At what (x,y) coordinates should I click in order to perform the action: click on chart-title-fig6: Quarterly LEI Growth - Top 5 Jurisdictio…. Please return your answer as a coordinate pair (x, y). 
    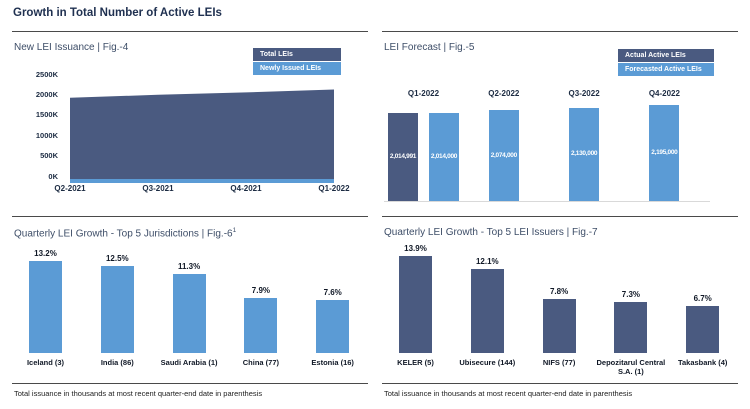
    Looking at the image, I should click on (125, 233).